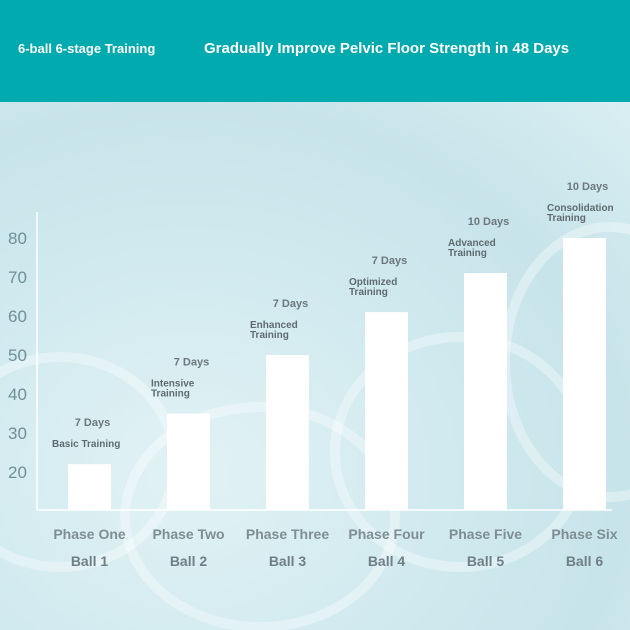  I want to click on training-label: Basic Training, so click(86, 444).